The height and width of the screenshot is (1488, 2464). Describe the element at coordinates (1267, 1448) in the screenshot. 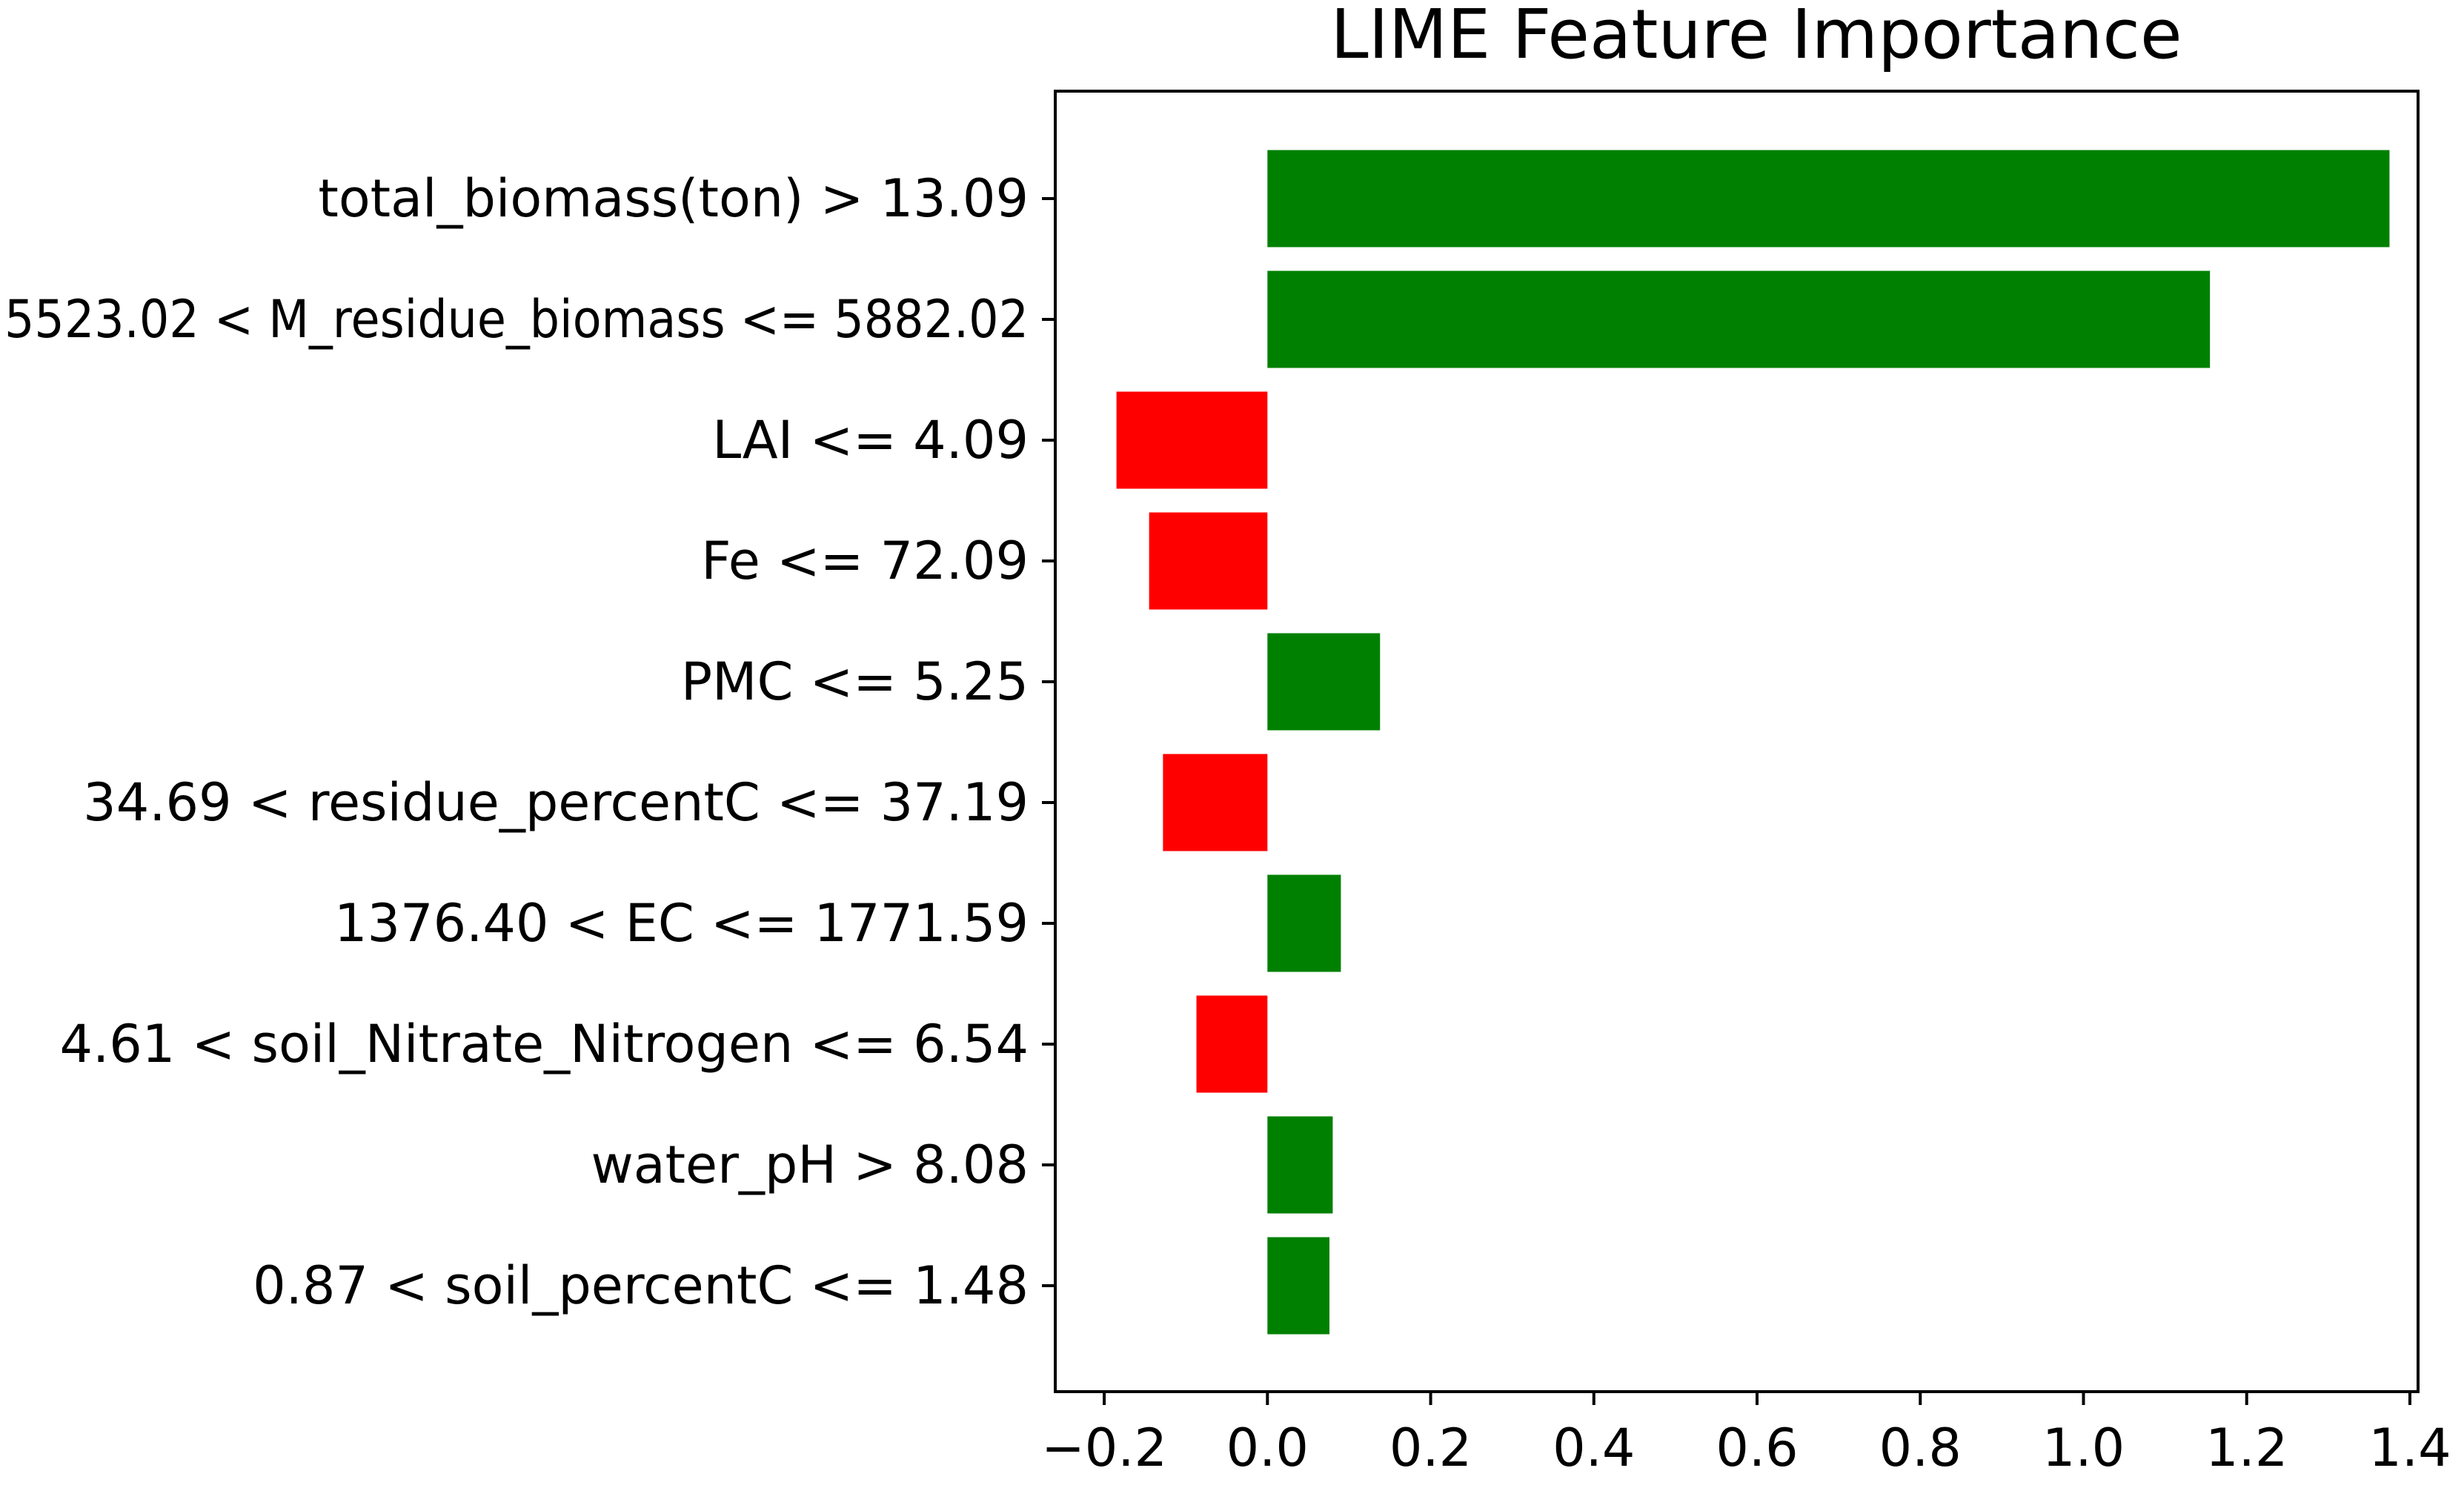

I see `x-tick-label: 0.0` at that location.